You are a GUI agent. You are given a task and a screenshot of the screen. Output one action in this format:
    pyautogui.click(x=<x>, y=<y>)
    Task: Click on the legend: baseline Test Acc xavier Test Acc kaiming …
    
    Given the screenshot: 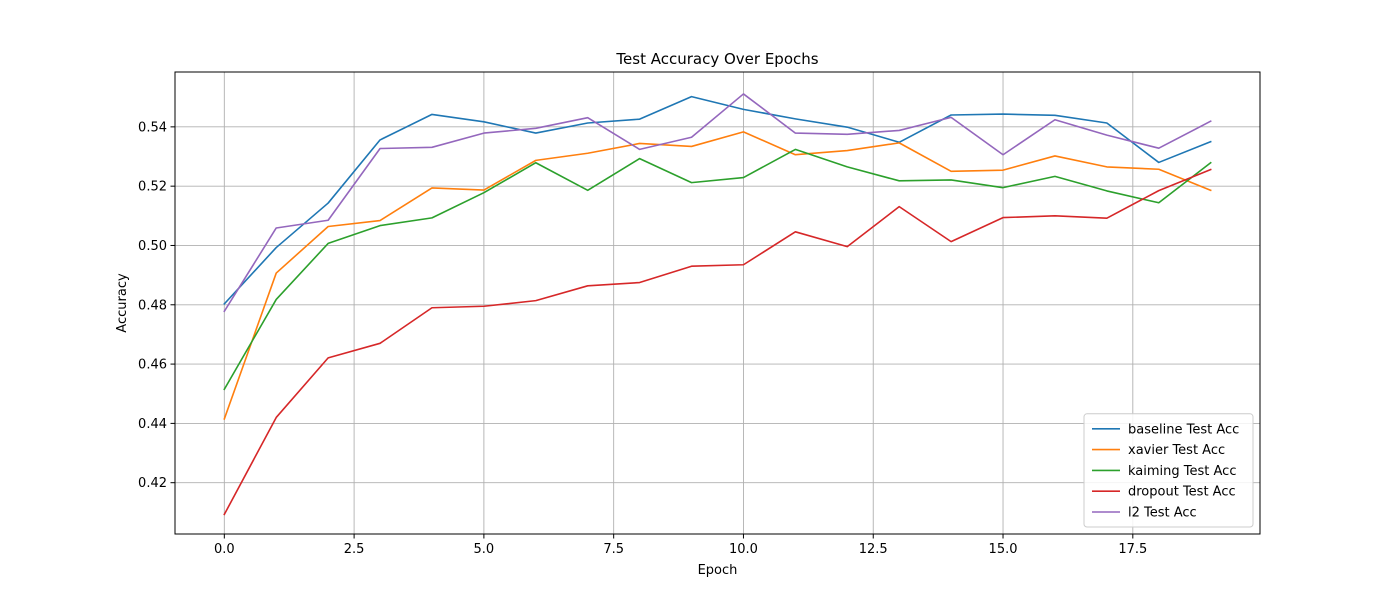 What is the action you would take?
    pyautogui.click(x=1168, y=470)
    